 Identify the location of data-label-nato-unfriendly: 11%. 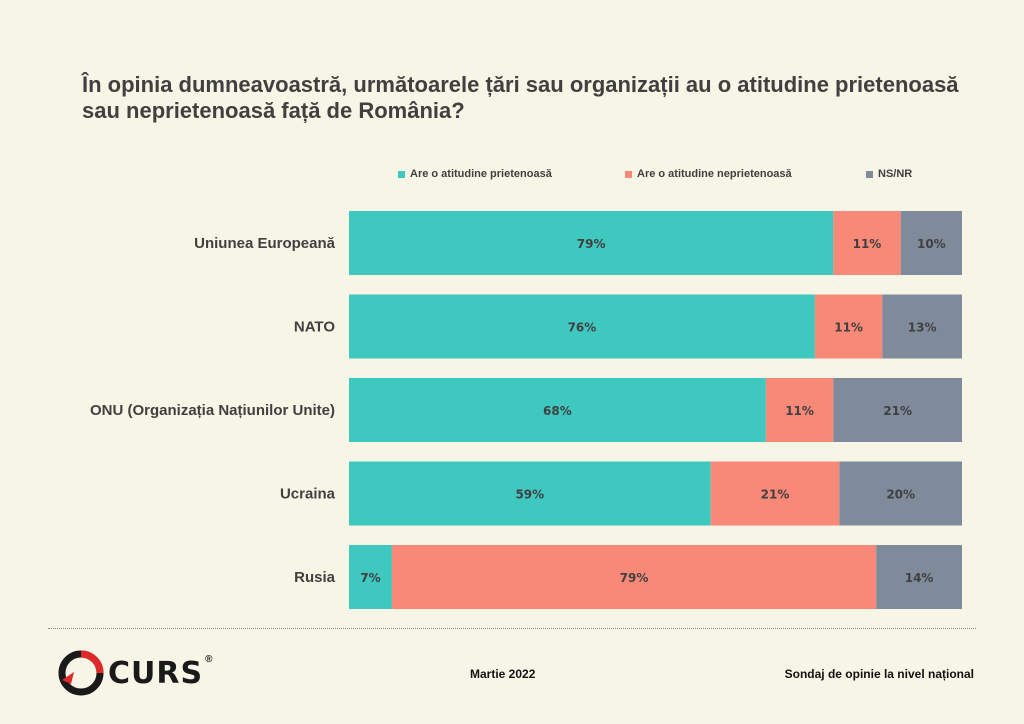
(848, 328).